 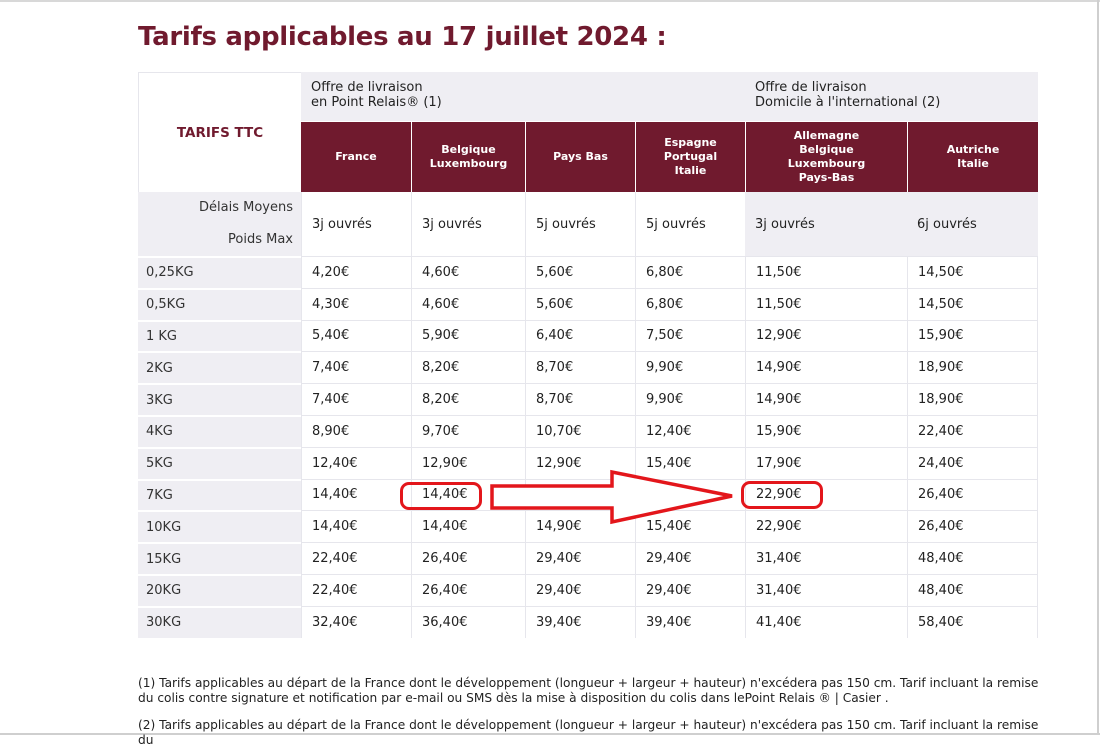 I want to click on table-row: 15KG 22,40€ 26,40€ 29,40€ 29,40€ 31,40€ 48,40€, so click(x=588, y=558).